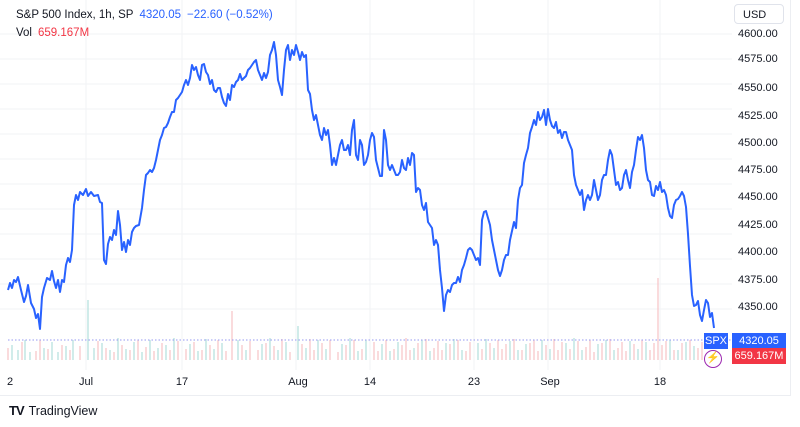  I want to click on price-tick: 4400.00, so click(758, 252).